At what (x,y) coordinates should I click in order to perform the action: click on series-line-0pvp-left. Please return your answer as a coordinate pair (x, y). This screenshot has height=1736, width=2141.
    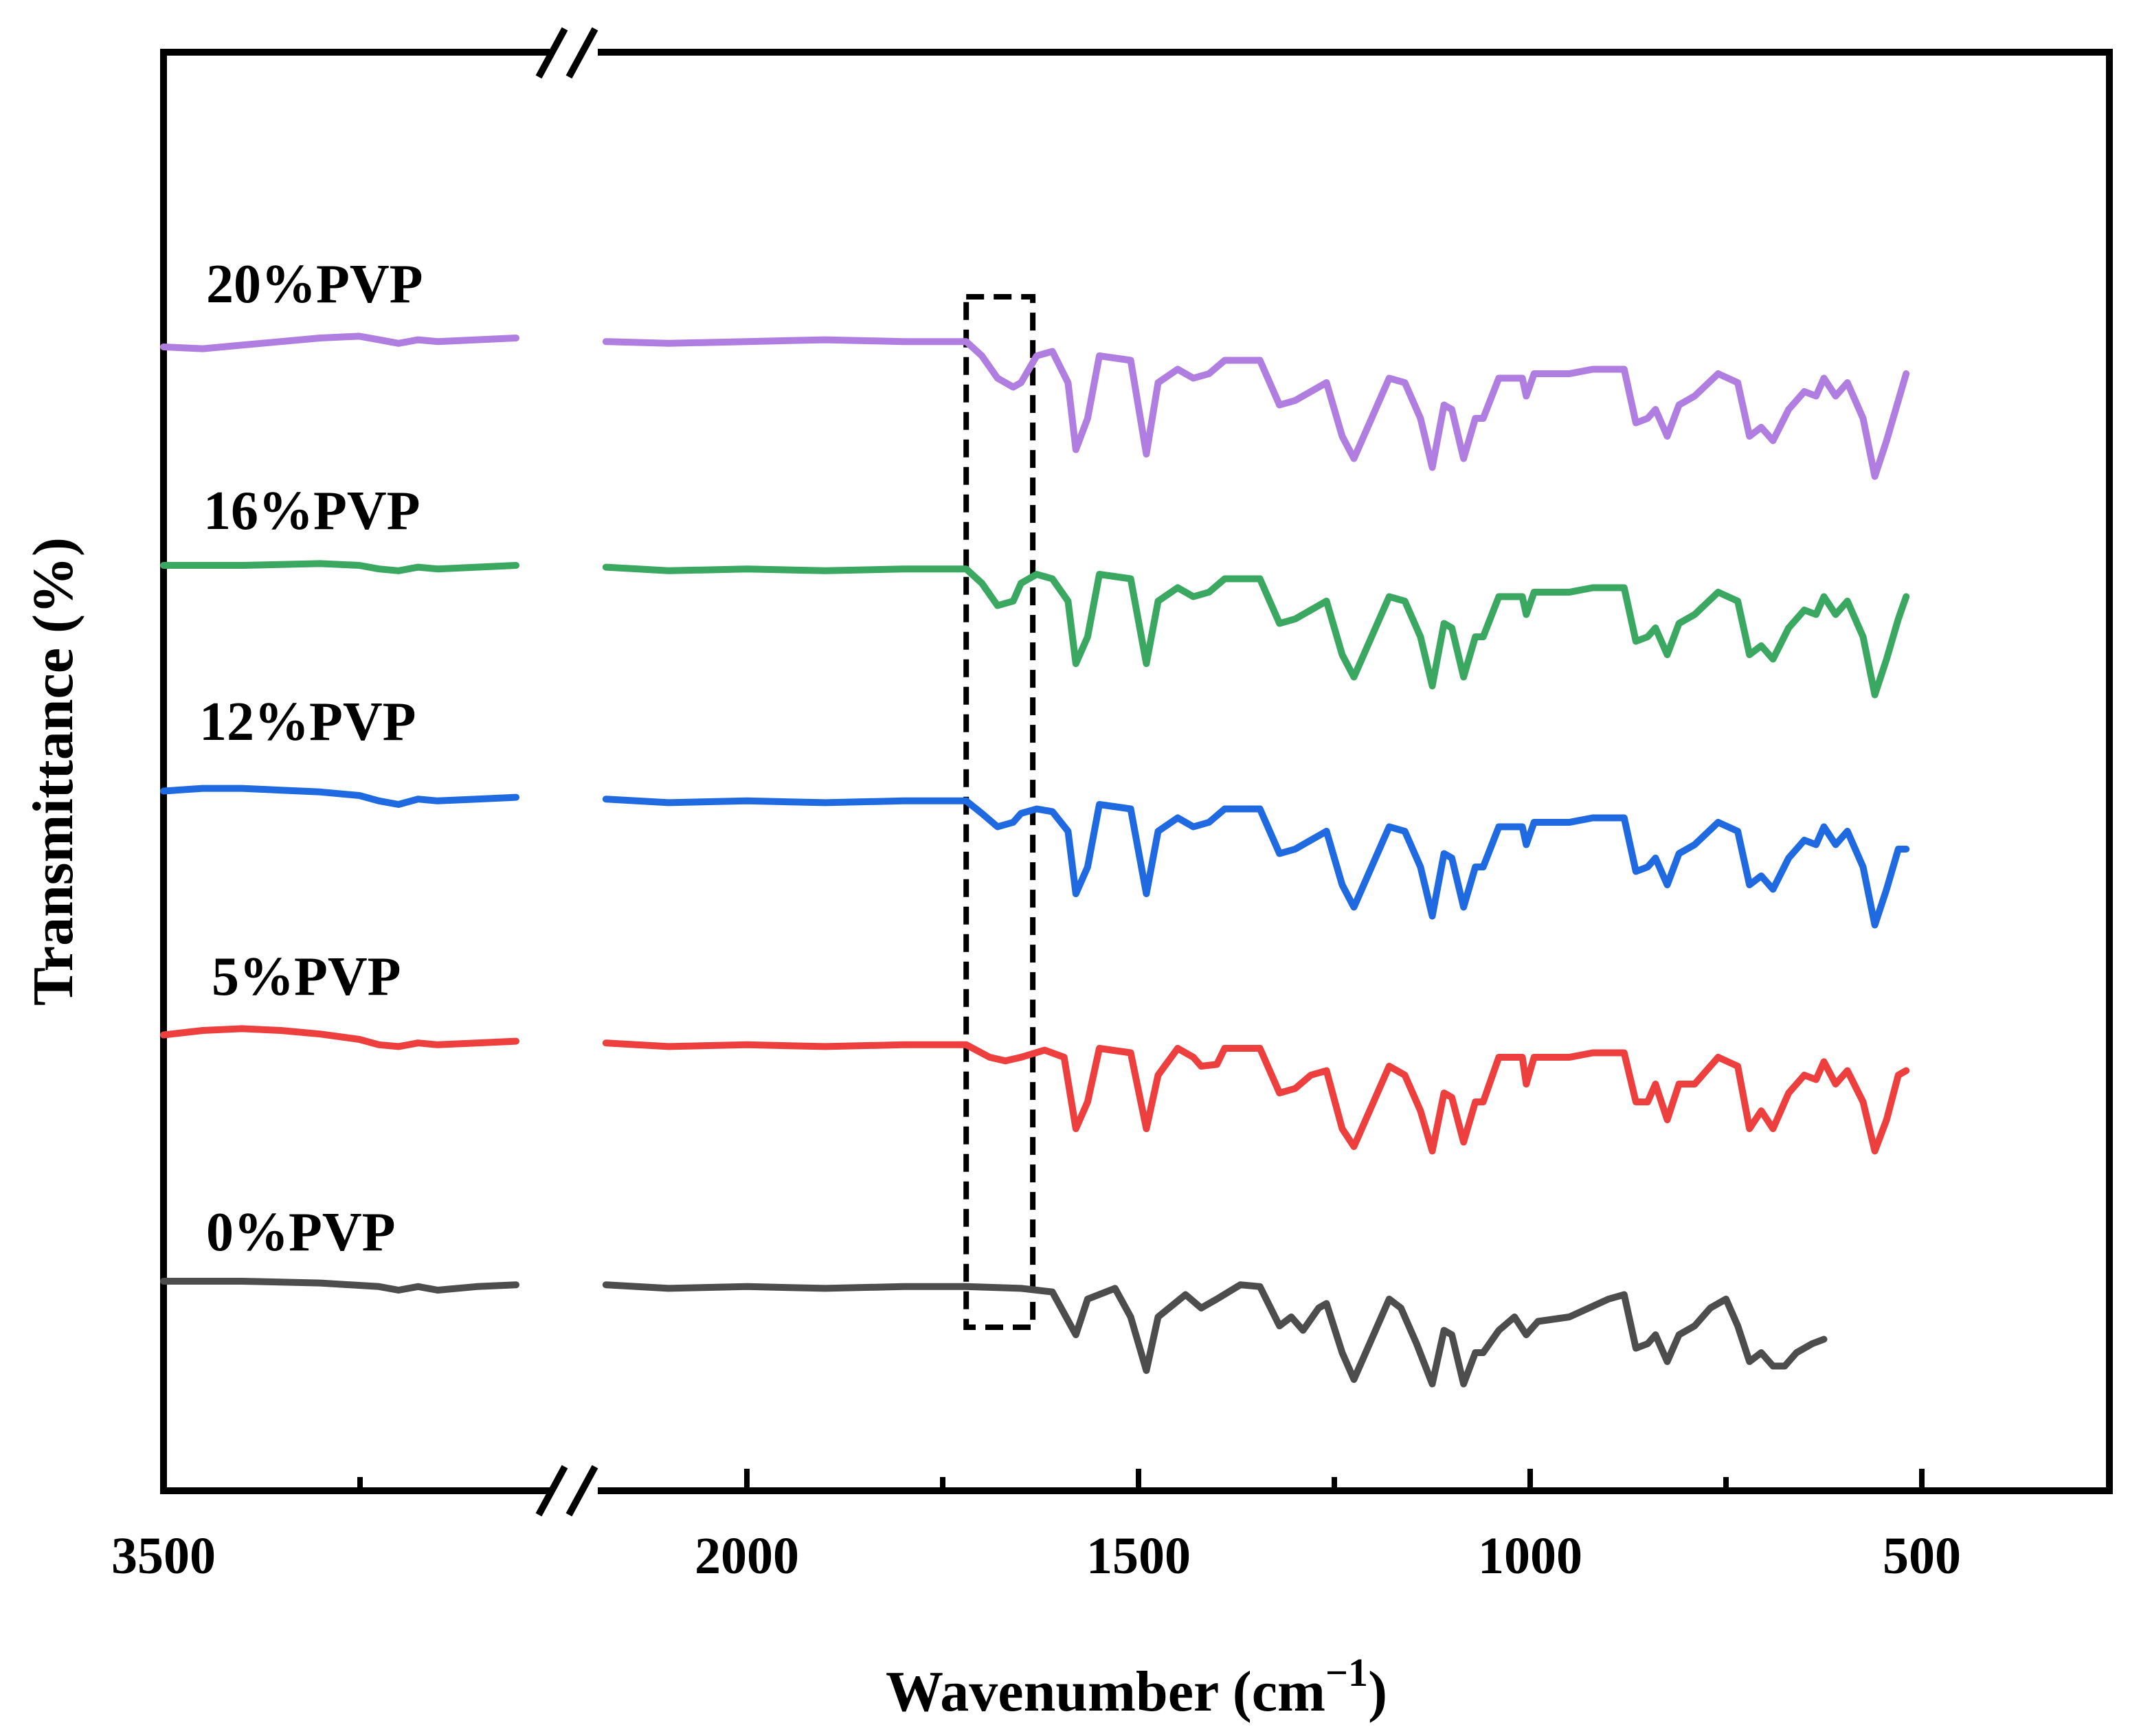
    Looking at the image, I should click on (339, 1286).